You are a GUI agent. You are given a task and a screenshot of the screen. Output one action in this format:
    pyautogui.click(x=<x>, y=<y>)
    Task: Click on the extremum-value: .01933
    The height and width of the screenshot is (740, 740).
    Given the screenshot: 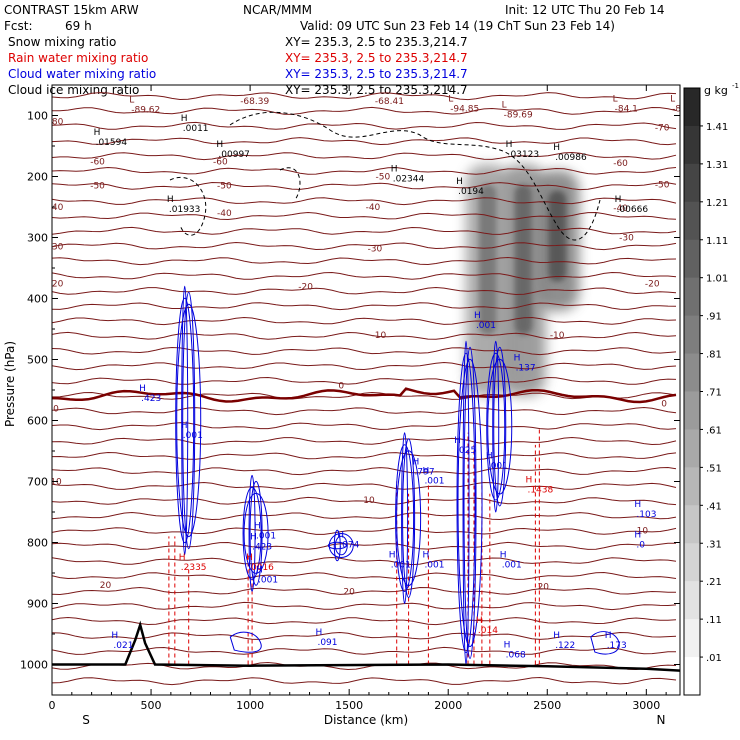 What is the action you would take?
    pyautogui.click(x=185, y=210)
    